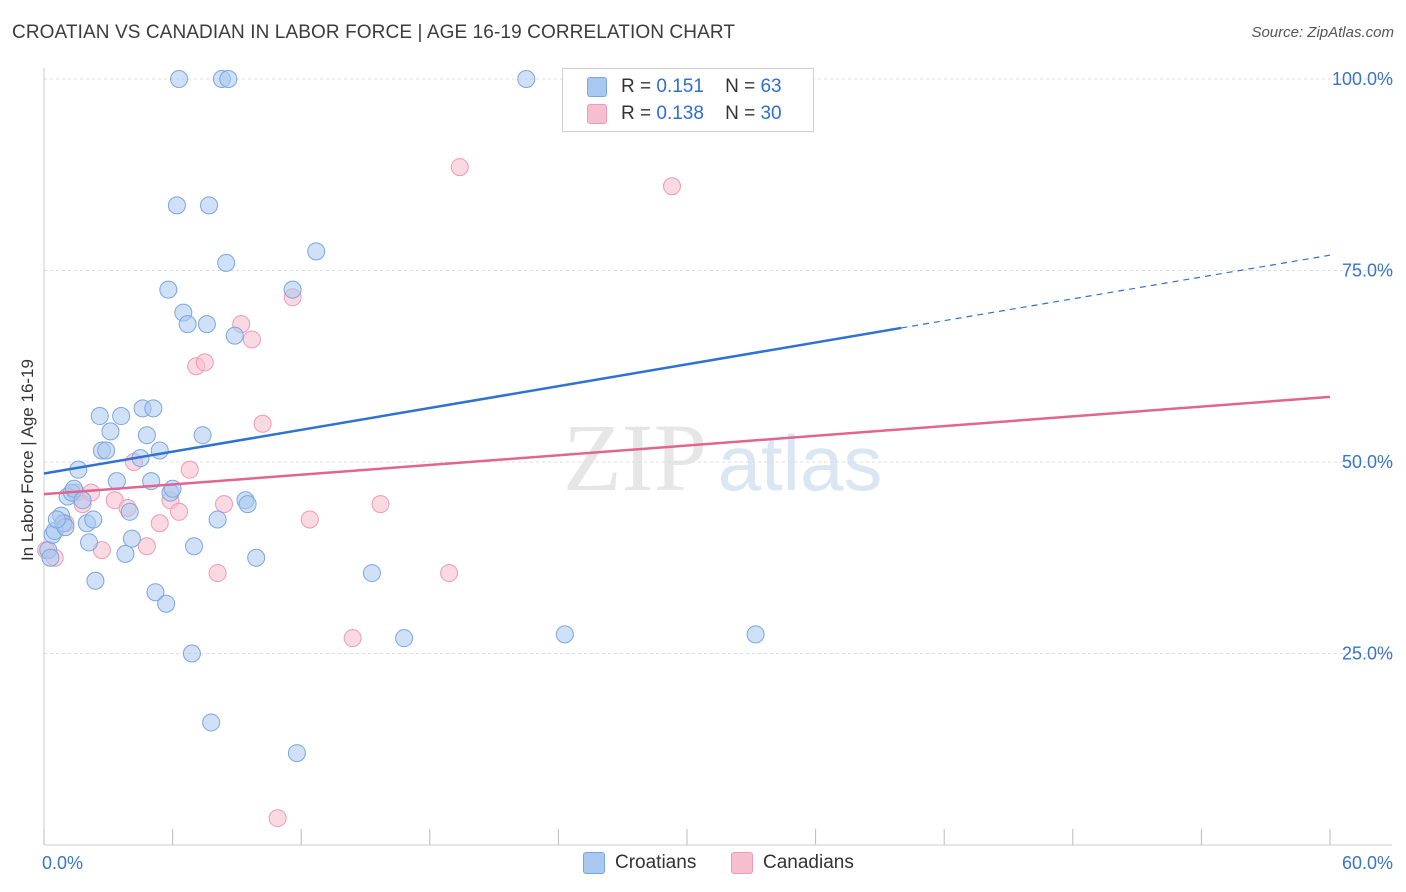 The image size is (1406, 892). I want to click on croatians-legend-label: Croatians, so click(656, 862).